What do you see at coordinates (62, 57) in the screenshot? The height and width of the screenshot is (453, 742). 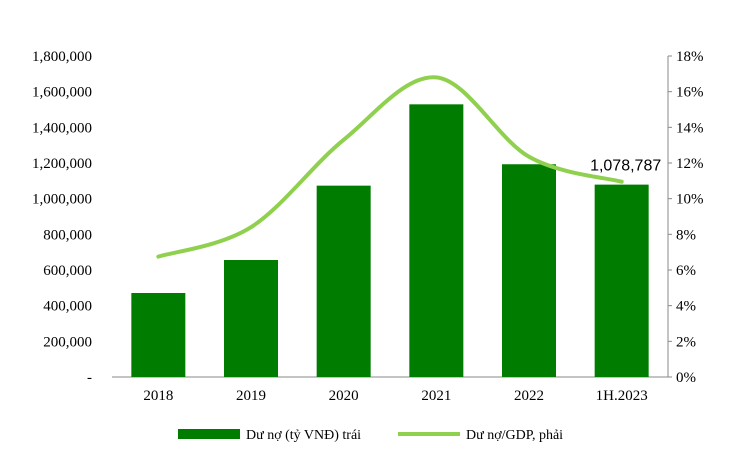 I see `left-tick-label: 1,800,000` at bounding box center [62, 57].